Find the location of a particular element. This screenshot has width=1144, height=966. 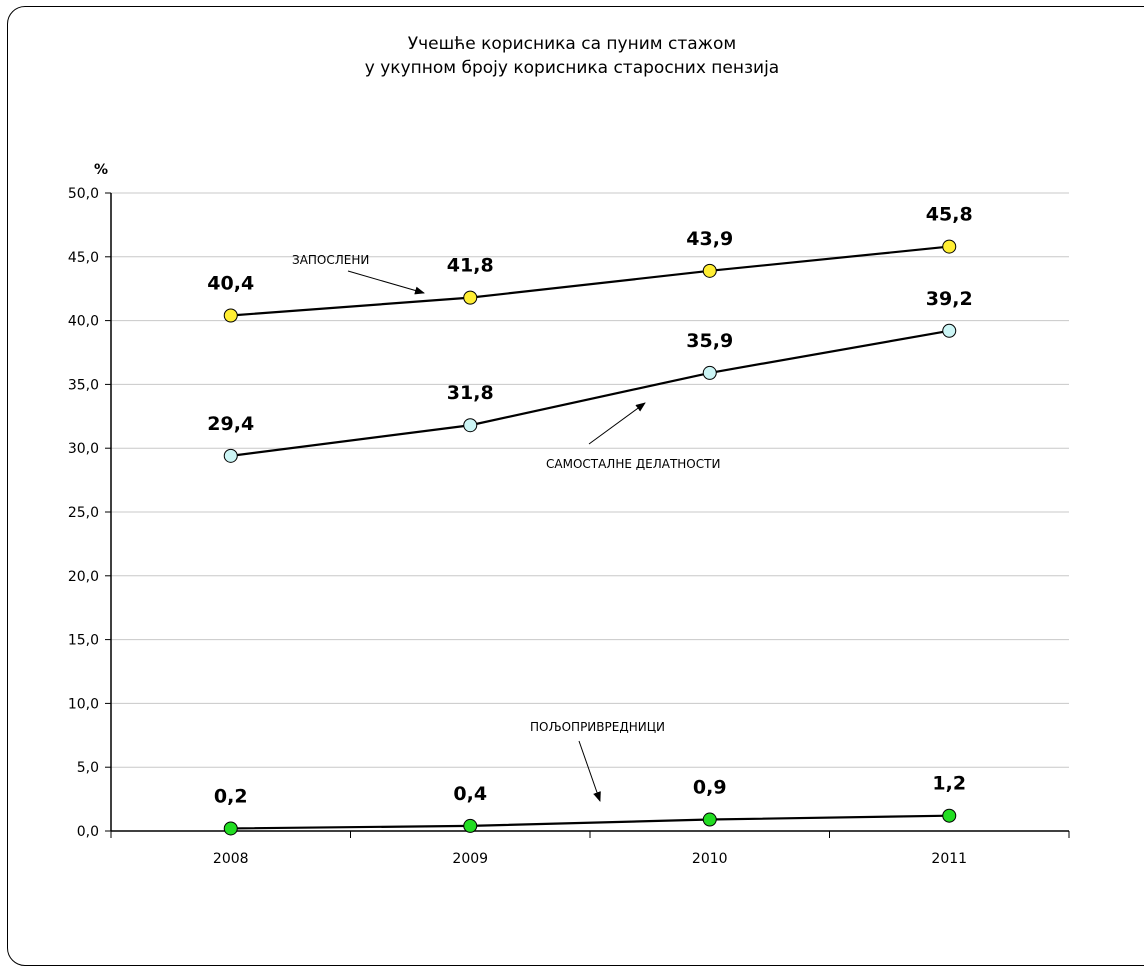

data-label: 43,9 is located at coordinates (709, 239).